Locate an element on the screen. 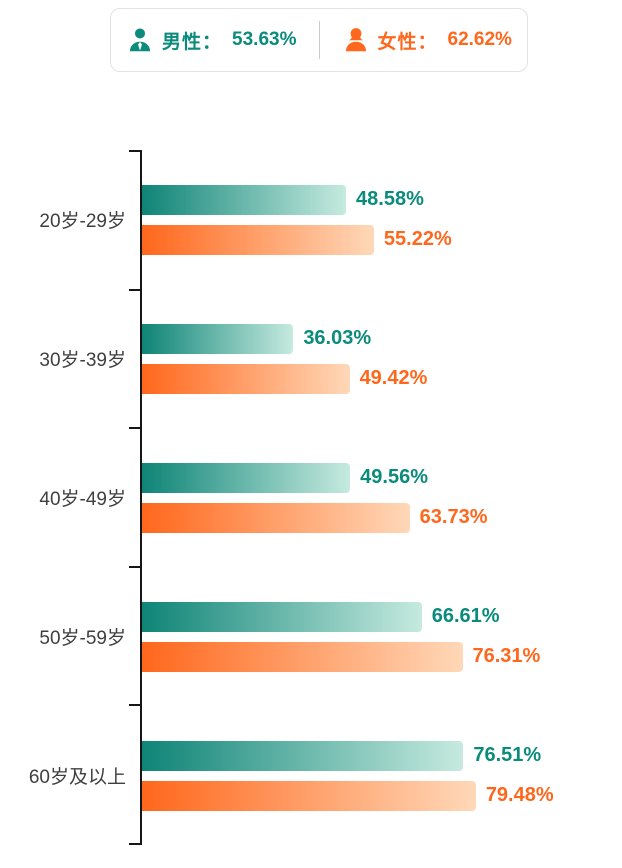  bar-line: 49.42% is located at coordinates (285, 378).